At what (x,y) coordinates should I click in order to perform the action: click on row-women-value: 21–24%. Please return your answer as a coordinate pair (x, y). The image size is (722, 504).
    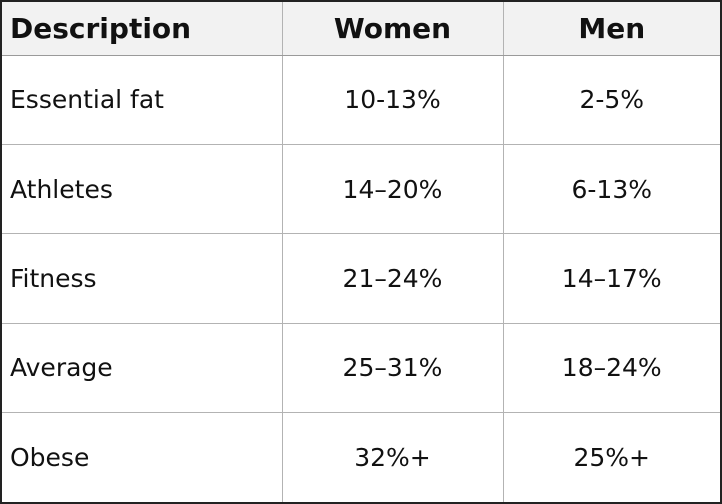
    Looking at the image, I should click on (392, 278).